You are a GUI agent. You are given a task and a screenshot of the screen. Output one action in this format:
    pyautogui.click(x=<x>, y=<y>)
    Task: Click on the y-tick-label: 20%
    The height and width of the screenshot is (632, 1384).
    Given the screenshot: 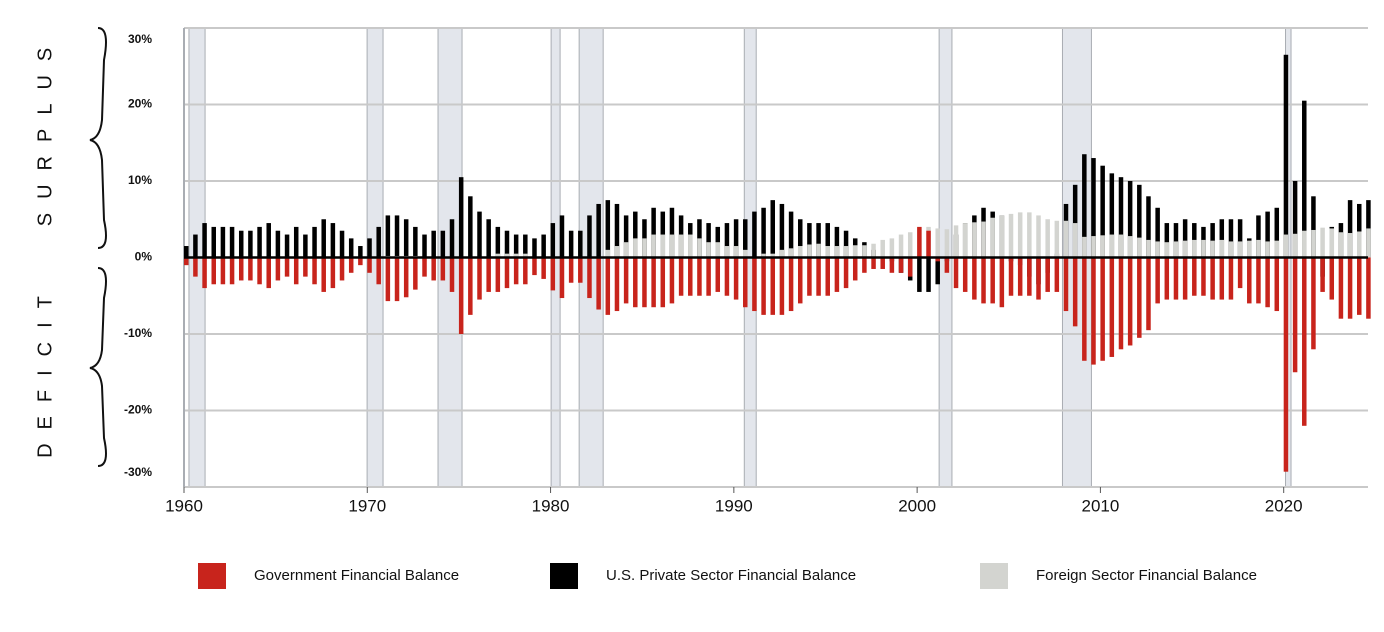 What is the action you would take?
    pyautogui.click(x=140, y=104)
    